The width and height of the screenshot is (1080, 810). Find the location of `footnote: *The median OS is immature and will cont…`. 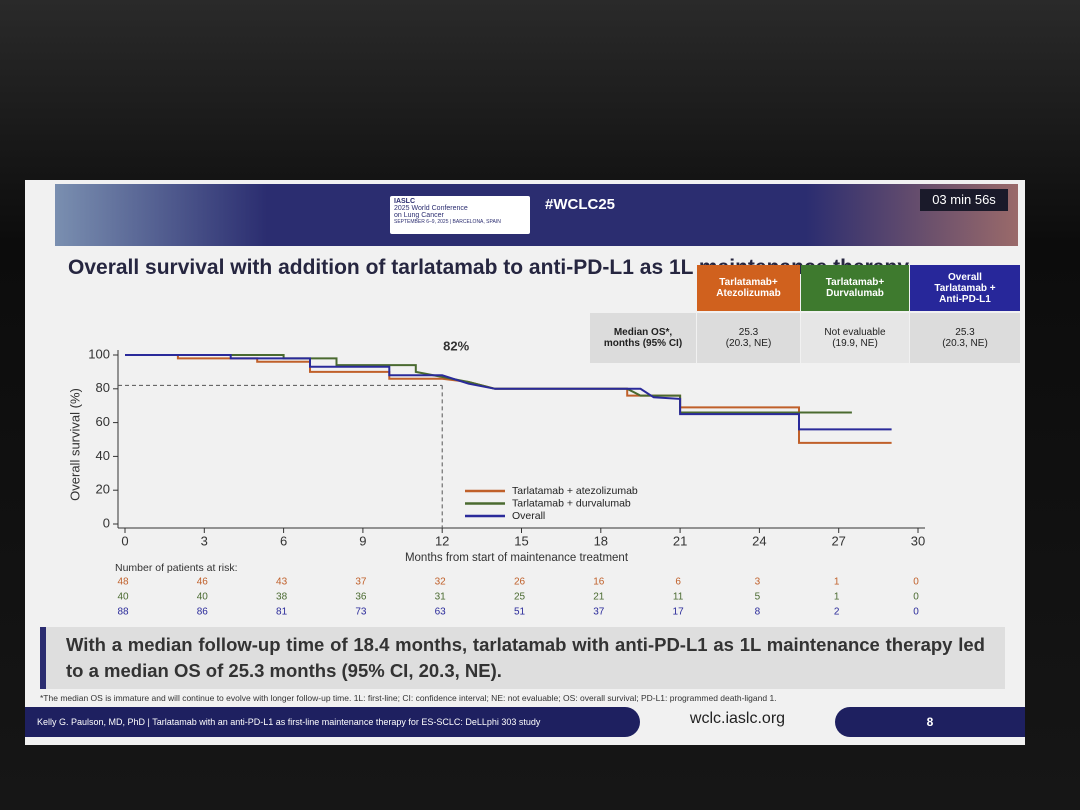

footnote: *The median OS is immature and will cont… is located at coordinates (408, 698).